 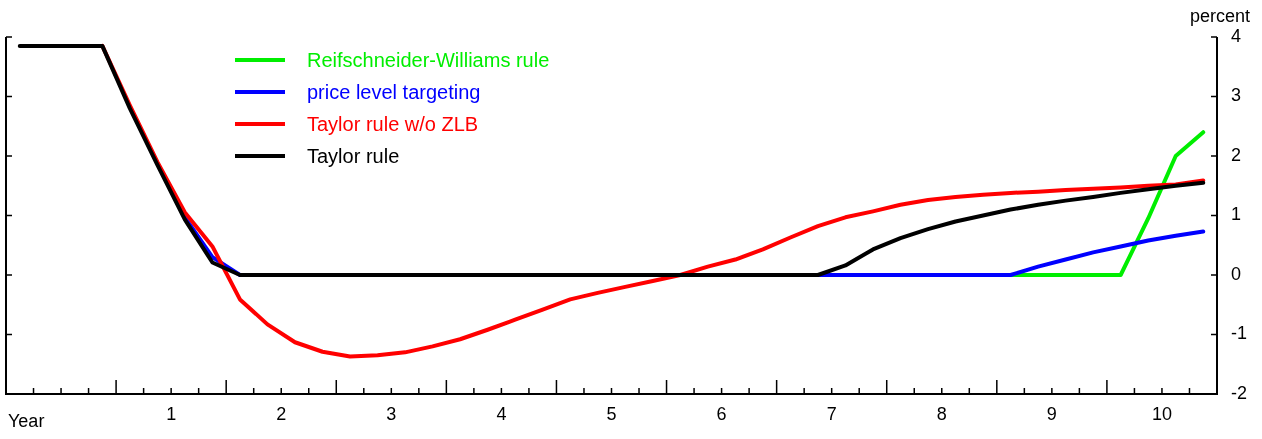 What do you see at coordinates (353, 156) in the screenshot?
I see `legend-label: Taylor rule` at bounding box center [353, 156].